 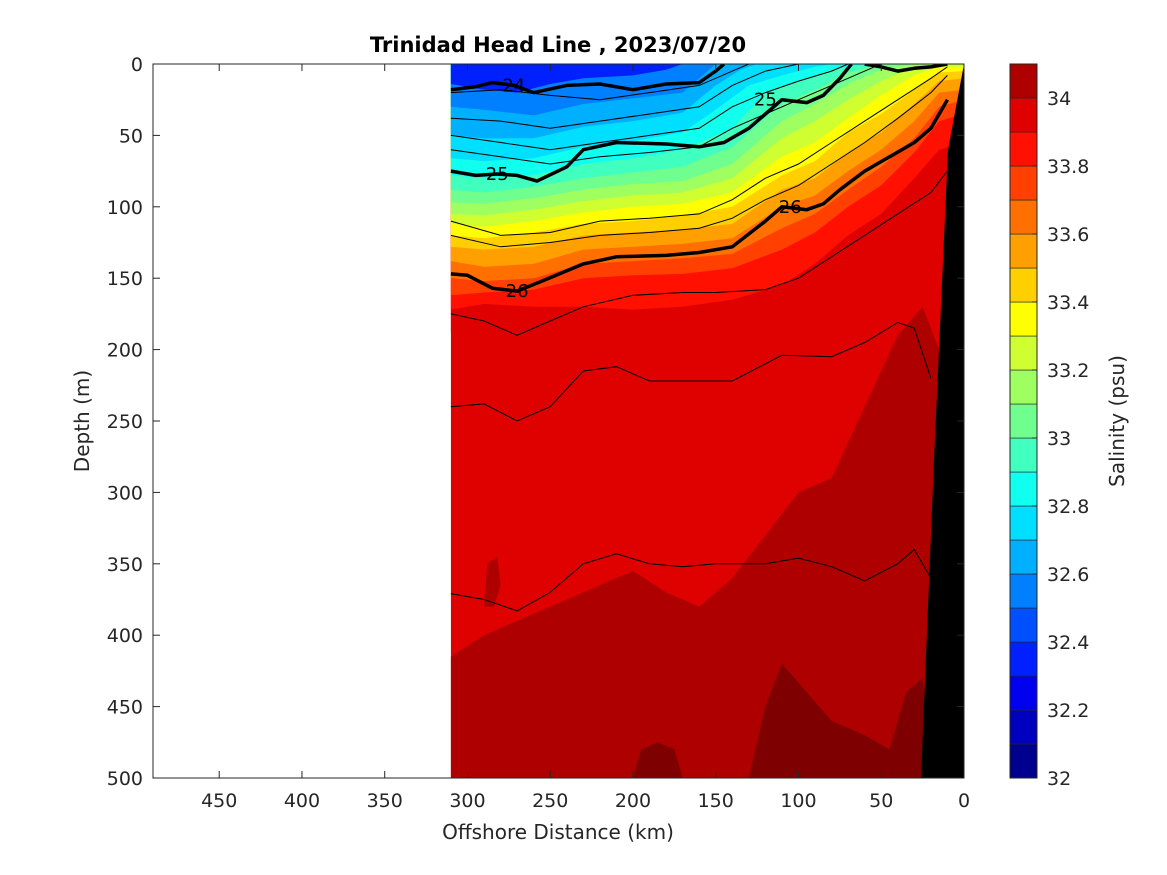 What do you see at coordinates (1068, 371) in the screenshot?
I see `colorbar-tick-label-6: 33.2` at bounding box center [1068, 371].